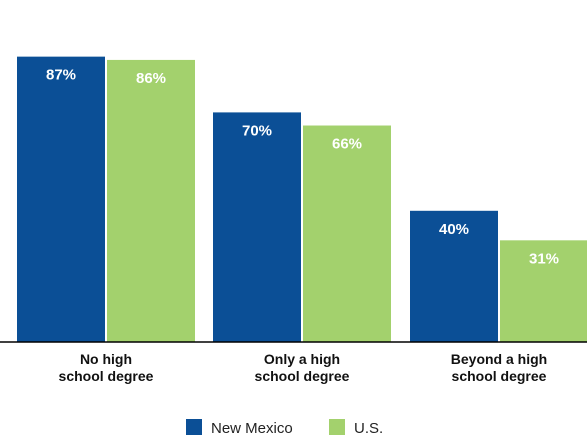 The width and height of the screenshot is (587, 439). What do you see at coordinates (454, 229) in the screenshot?
I see `data-label: 40%` at bounding box center [454, 229].